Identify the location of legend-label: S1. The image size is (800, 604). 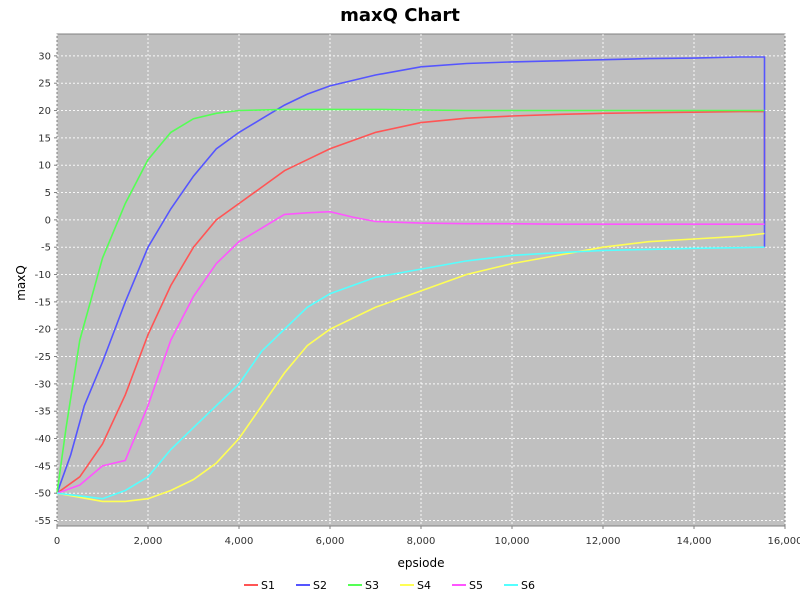
(268, 585).